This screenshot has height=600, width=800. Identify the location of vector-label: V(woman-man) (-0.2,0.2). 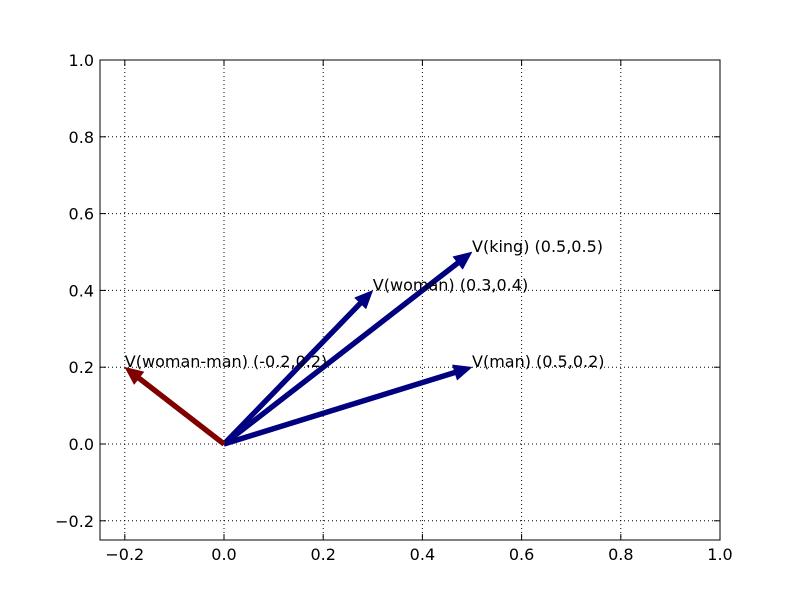
(226, 361).